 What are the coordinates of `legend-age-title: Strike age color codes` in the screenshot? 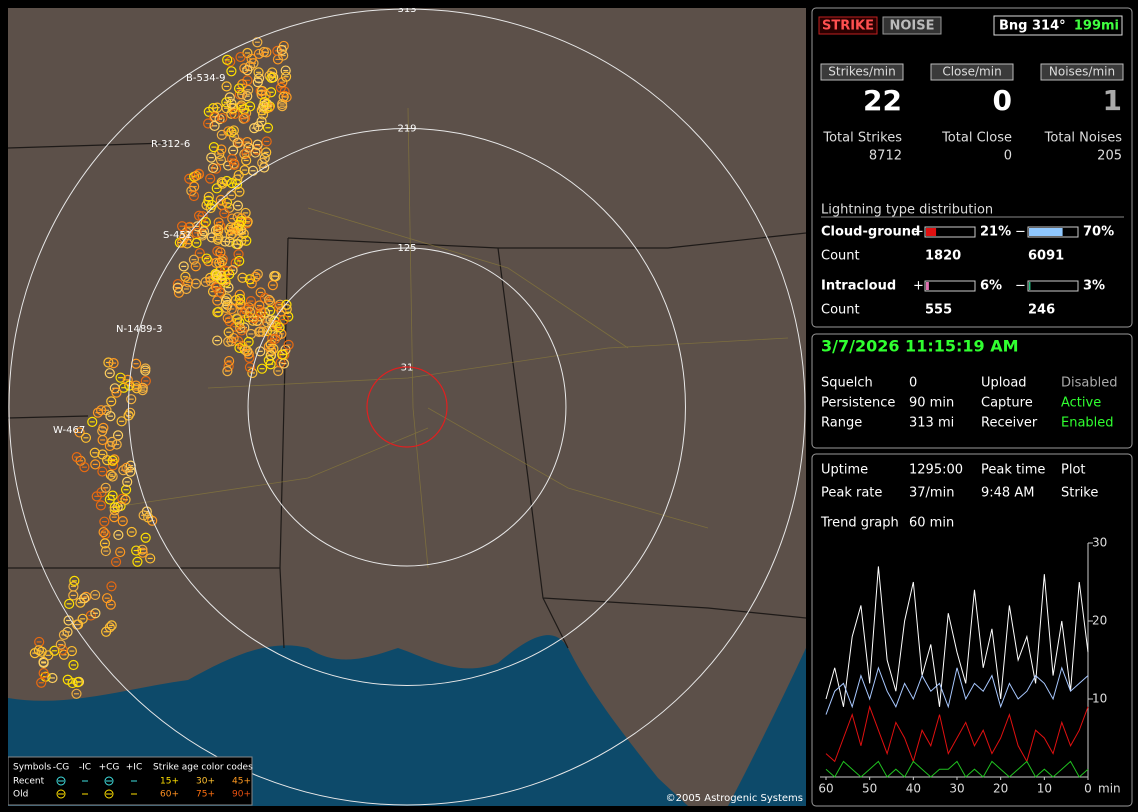 It's located at (203, 768).